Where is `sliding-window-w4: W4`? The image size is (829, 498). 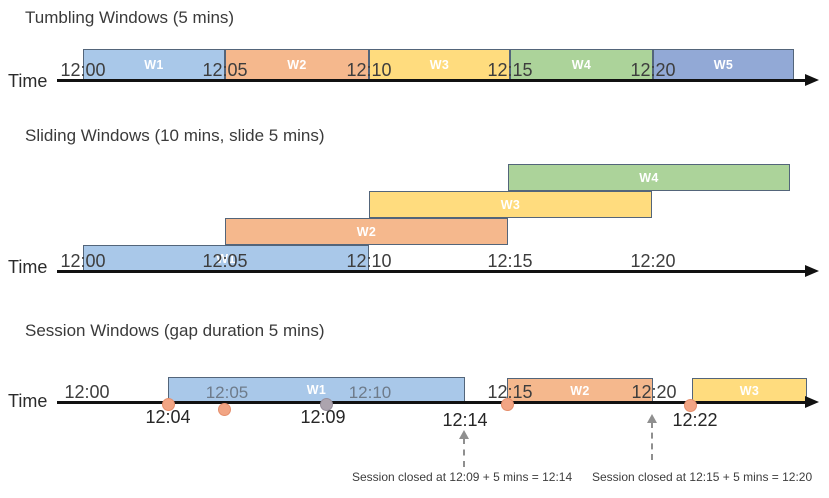 sliding-window-w4: W4 is located at coordinates (649, 177).